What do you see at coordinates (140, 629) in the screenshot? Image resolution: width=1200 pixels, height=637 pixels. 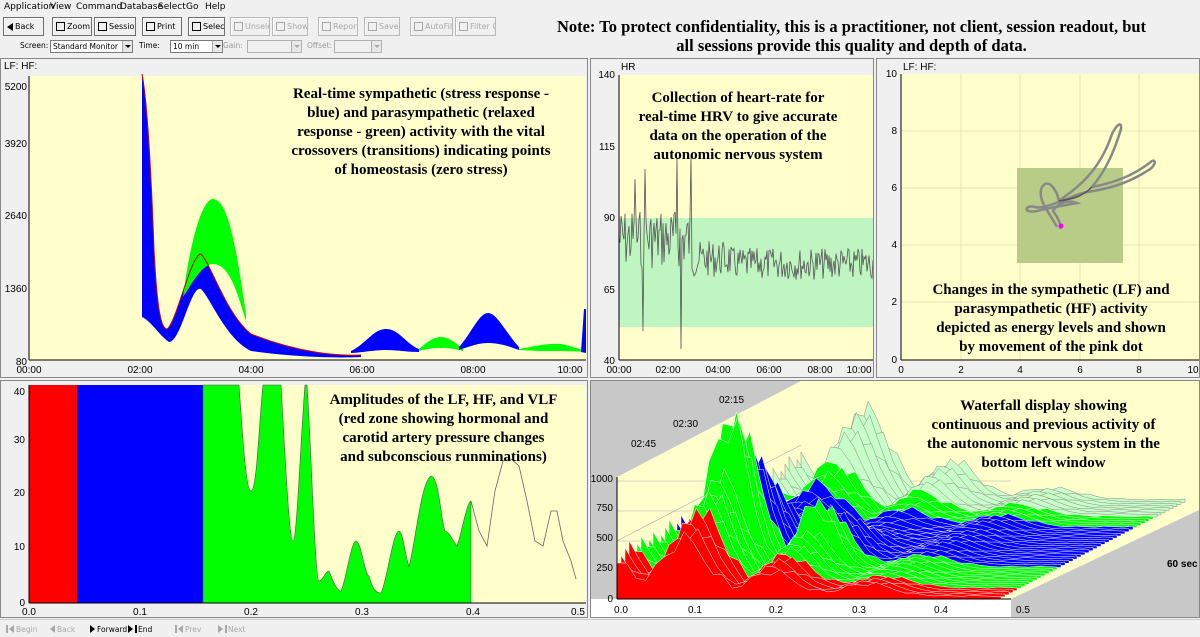 I see `end-button: End` at bounding box center [140, 629].